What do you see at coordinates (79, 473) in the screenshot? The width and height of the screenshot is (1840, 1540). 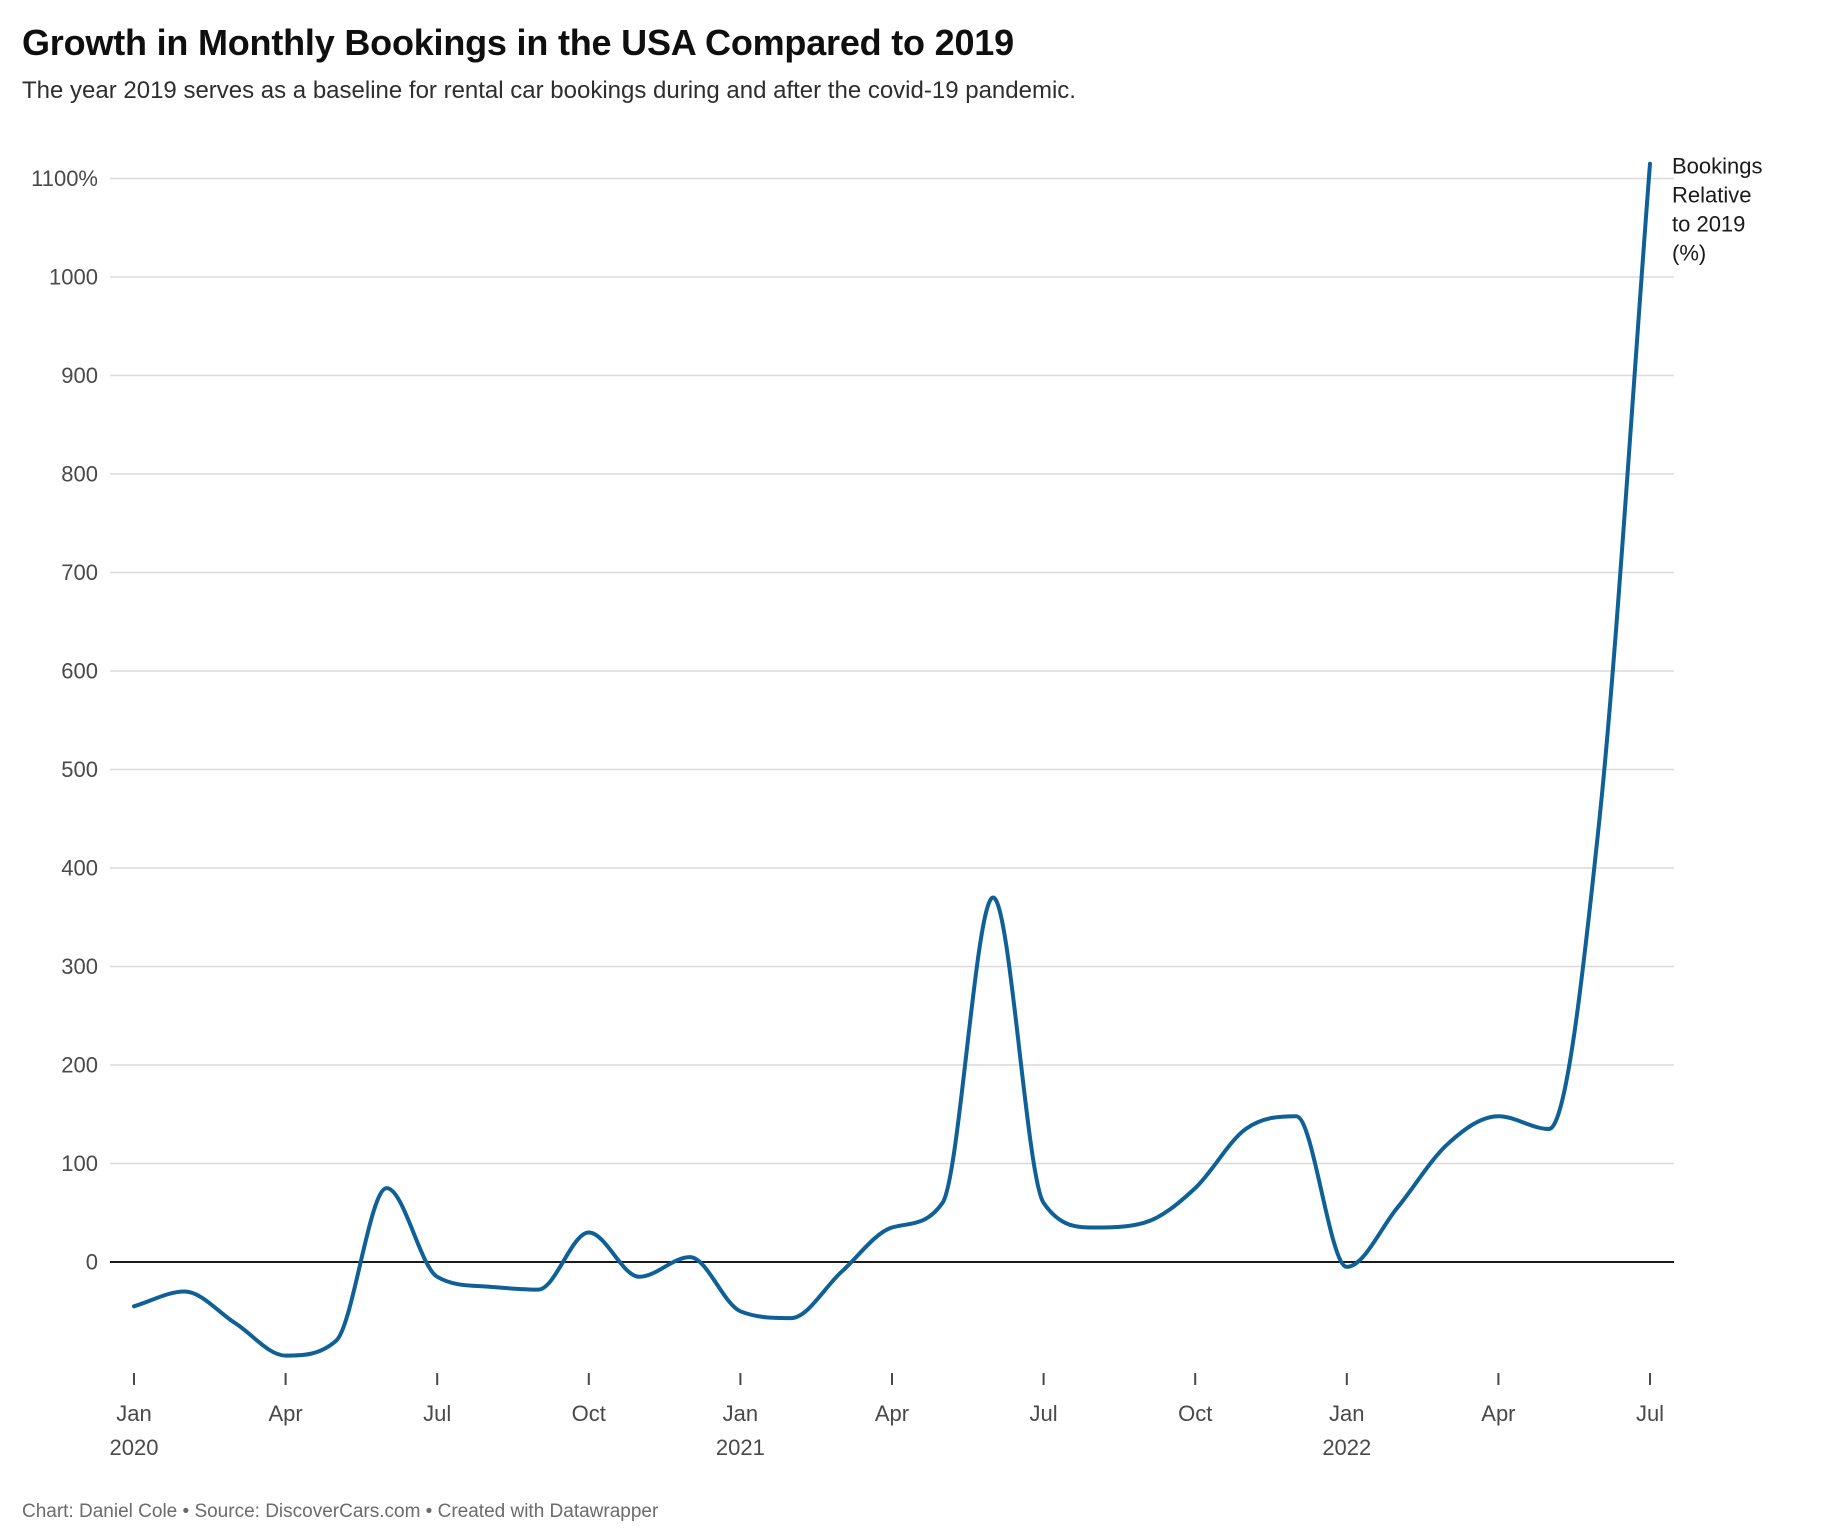 I see `y-axis-label: 800` at bounding box center [79, 473].